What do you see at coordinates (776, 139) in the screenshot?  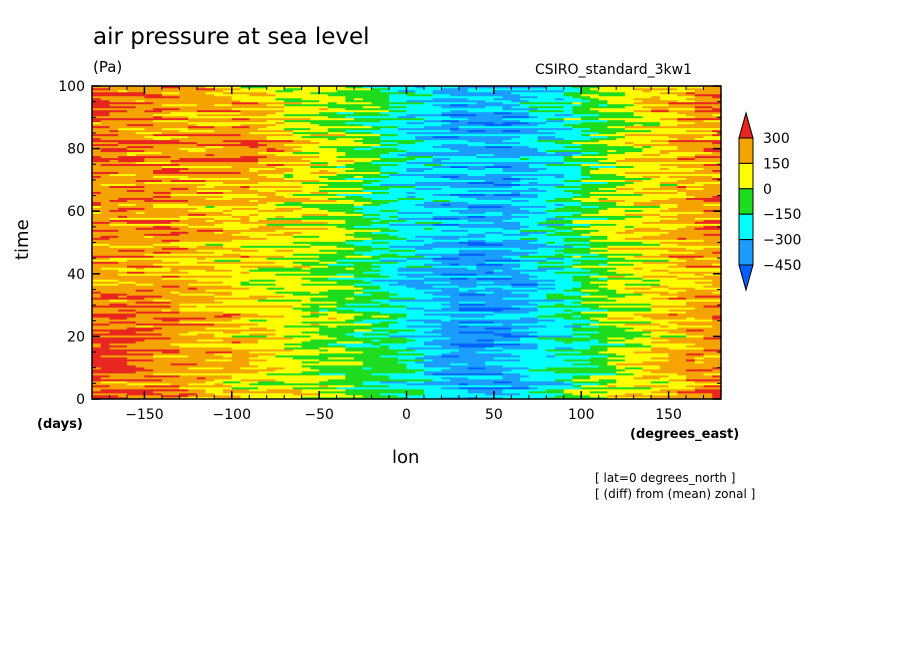 I see `colorbar-label: 300` at bounding box center [776, 139].